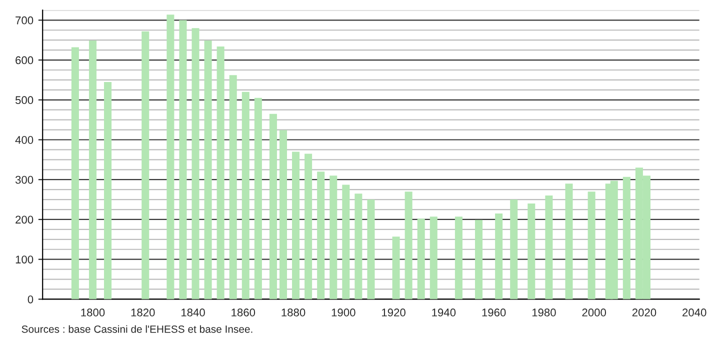 The image size is (710, 340). What do you see at coordinates (494, 312) in the screenshot?
I see `x-tick-label: 1960` at bounding box center [494, 312].